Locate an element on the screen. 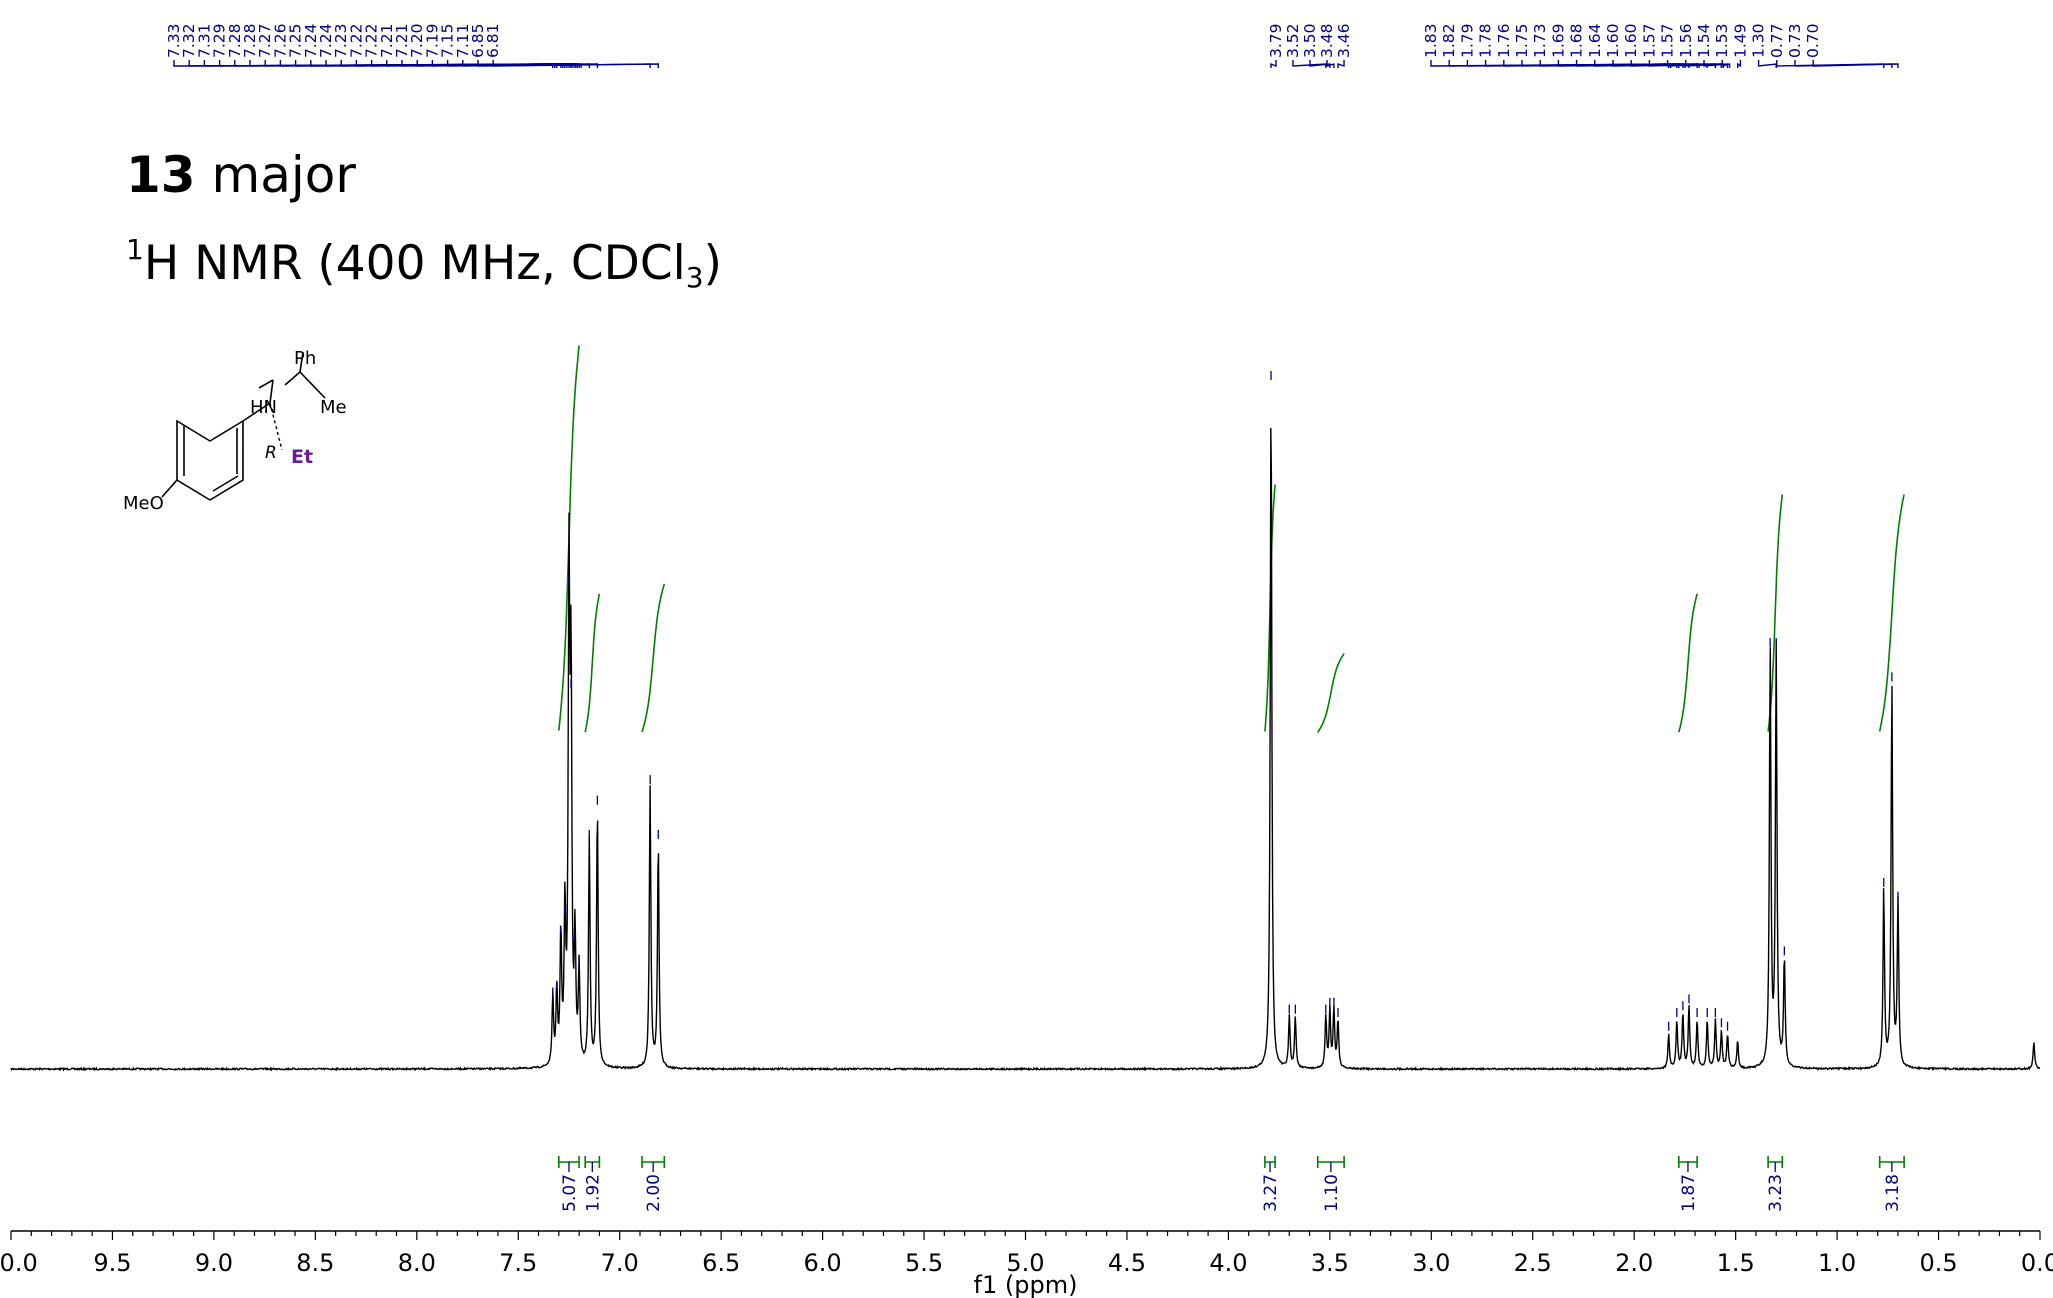  ring-double-bonds is located at coordinates (211, 459).